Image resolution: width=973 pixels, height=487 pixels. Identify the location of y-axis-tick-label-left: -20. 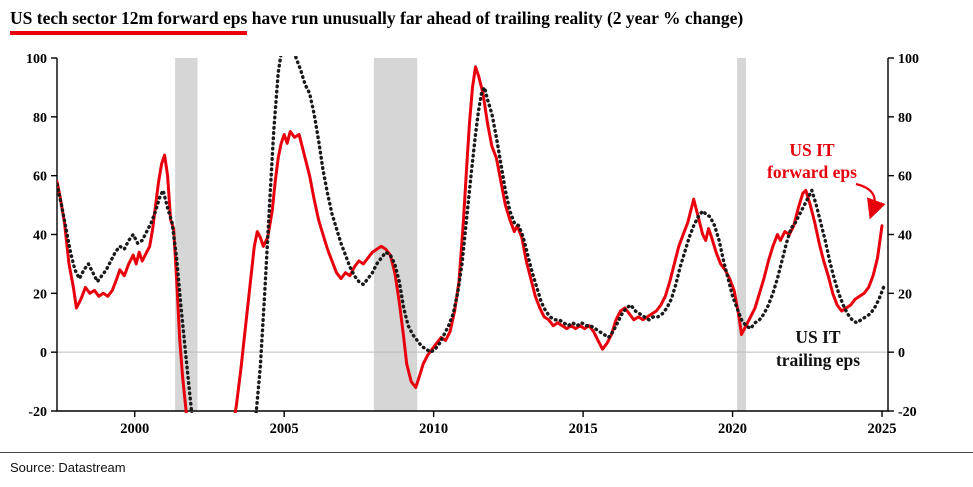
(37, 412).